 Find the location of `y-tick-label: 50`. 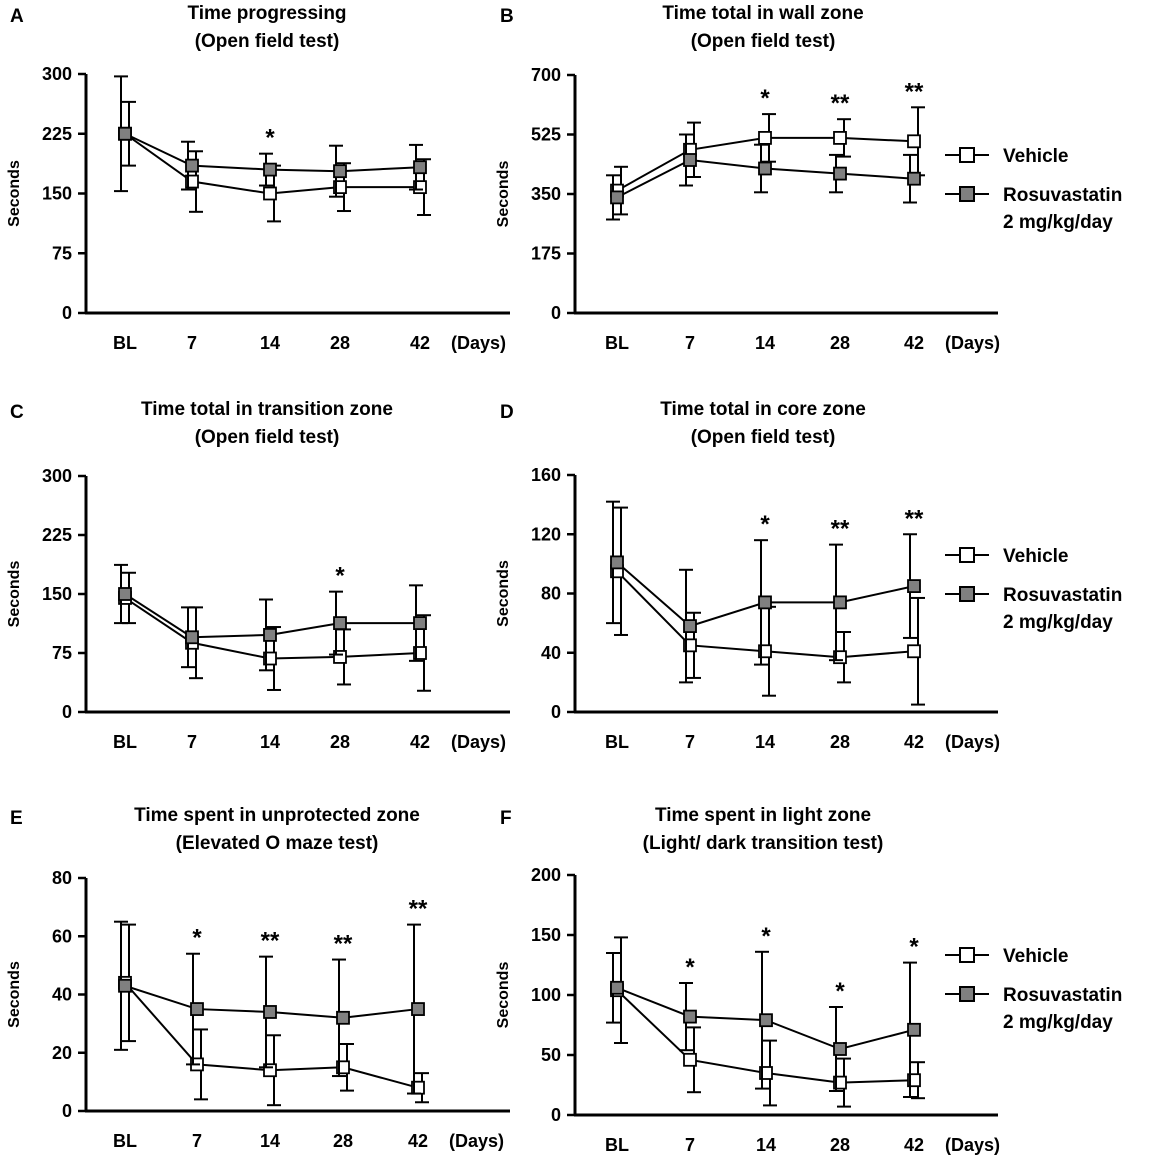

y-tick-label: 50 is located at coordinates (551, 1055).